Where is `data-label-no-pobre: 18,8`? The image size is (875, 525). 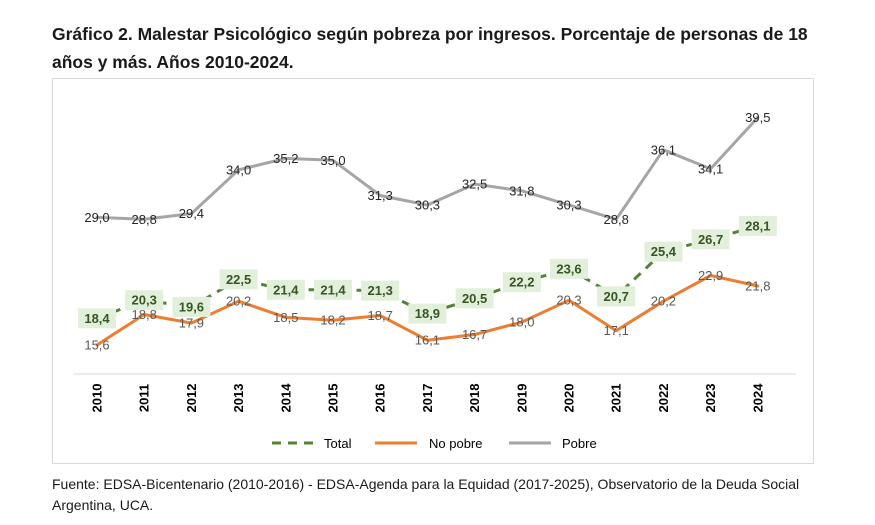 data-label-no-pobre: 18,8 is located at coordinates (144, 314).